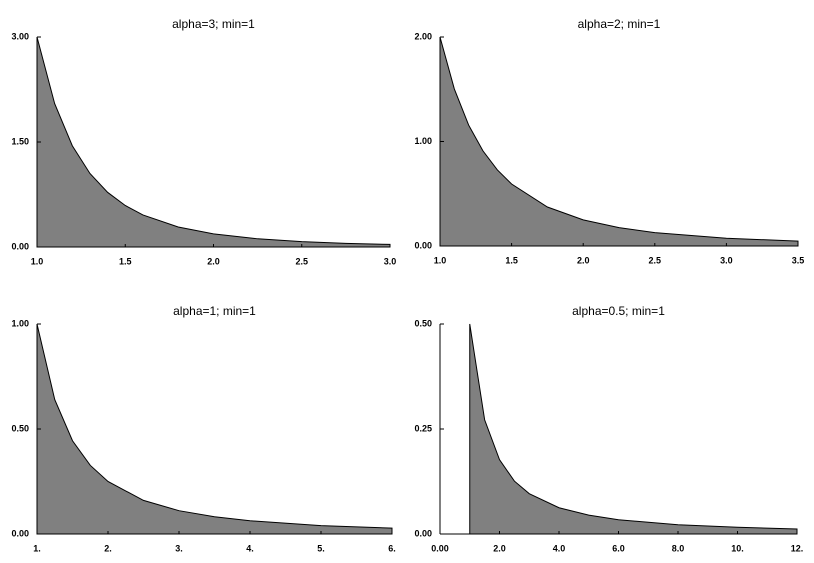 This screenshot has width=814, height=563. I want to click on chart-title: alpha=1; min=1, so click(214, 311).